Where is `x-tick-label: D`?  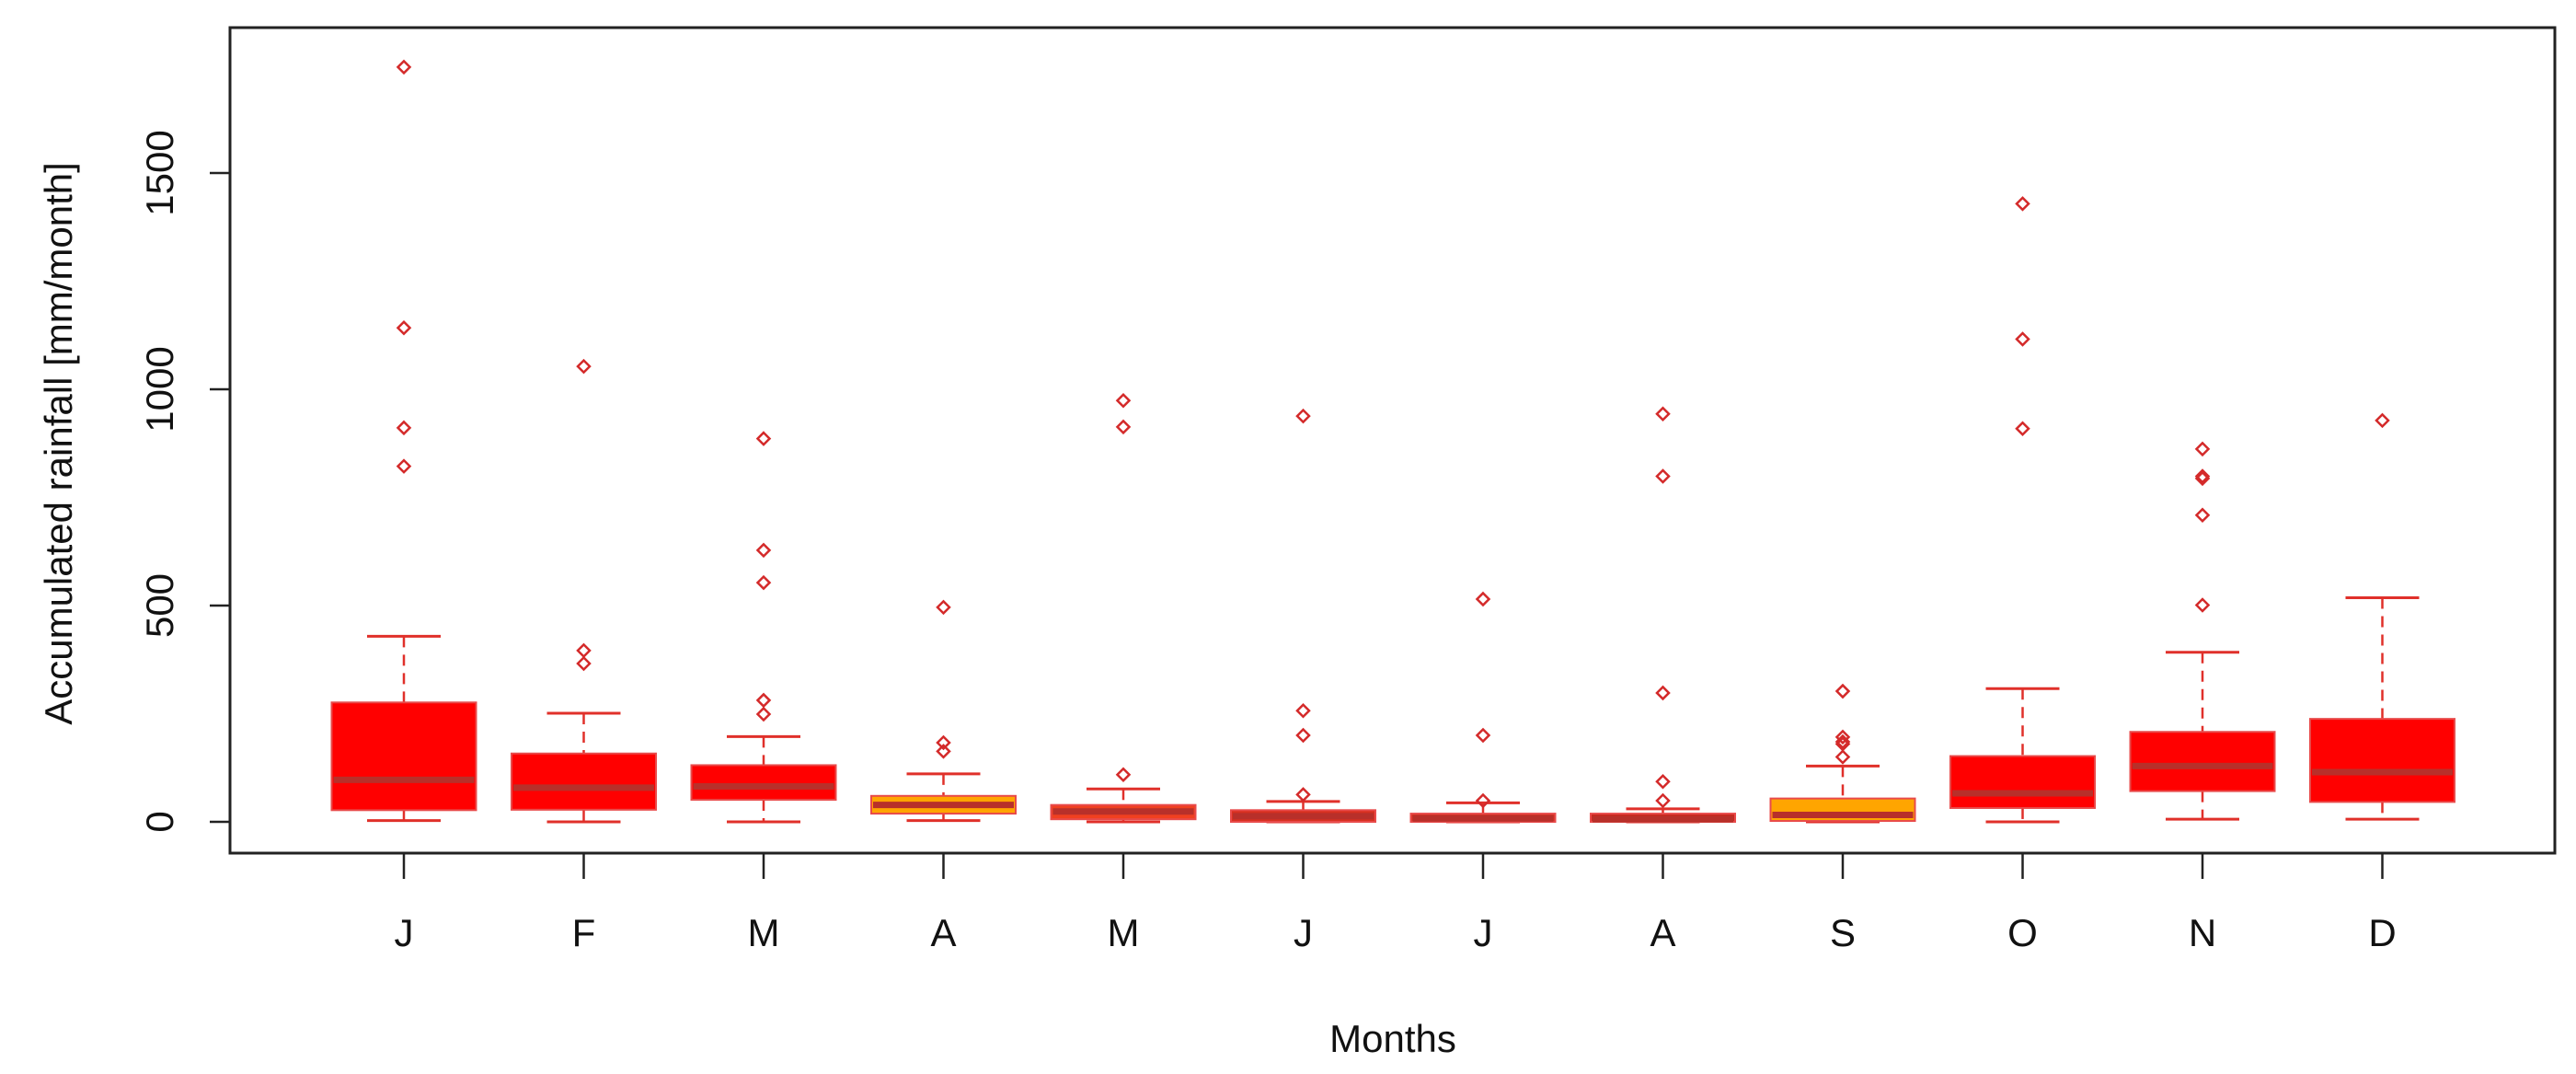
x-tick-label: D is located at coordinates (2382, 933).